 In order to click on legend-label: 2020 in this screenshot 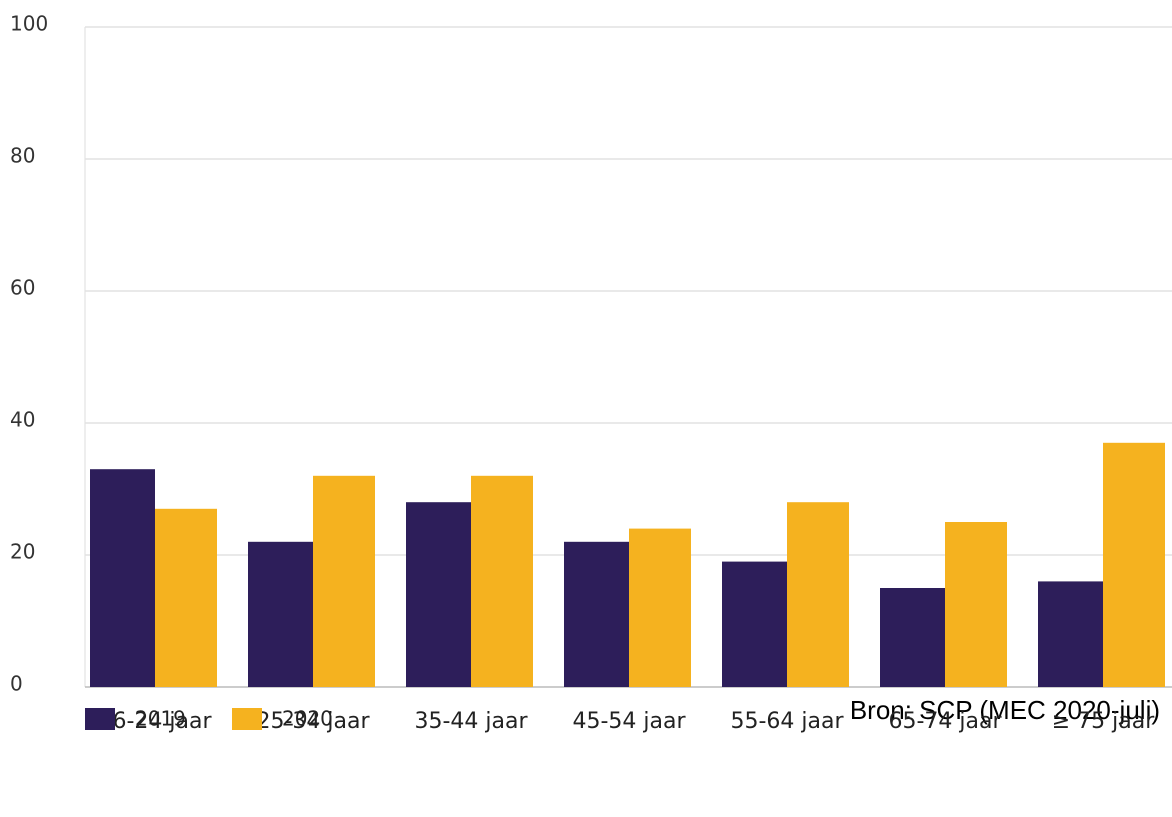, I will do `click(307, 719)`.